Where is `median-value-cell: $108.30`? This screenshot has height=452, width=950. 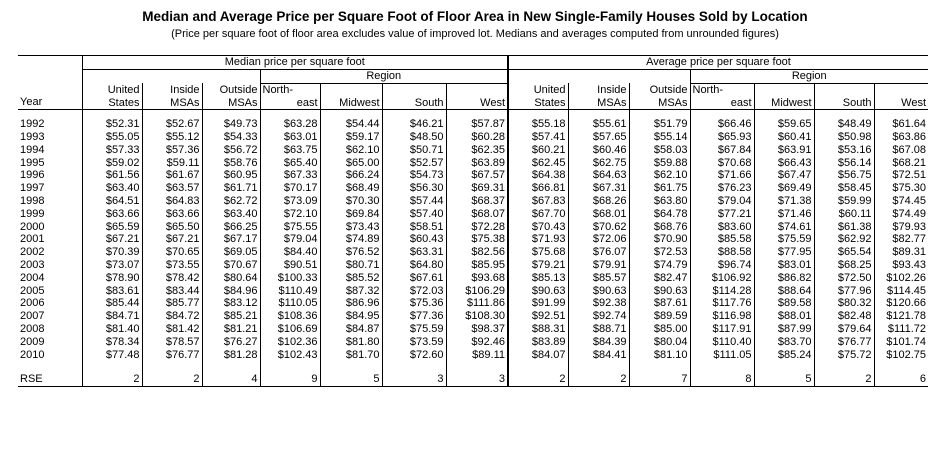
median-value-cell: $108.30 is located at coordinates (476, 316).